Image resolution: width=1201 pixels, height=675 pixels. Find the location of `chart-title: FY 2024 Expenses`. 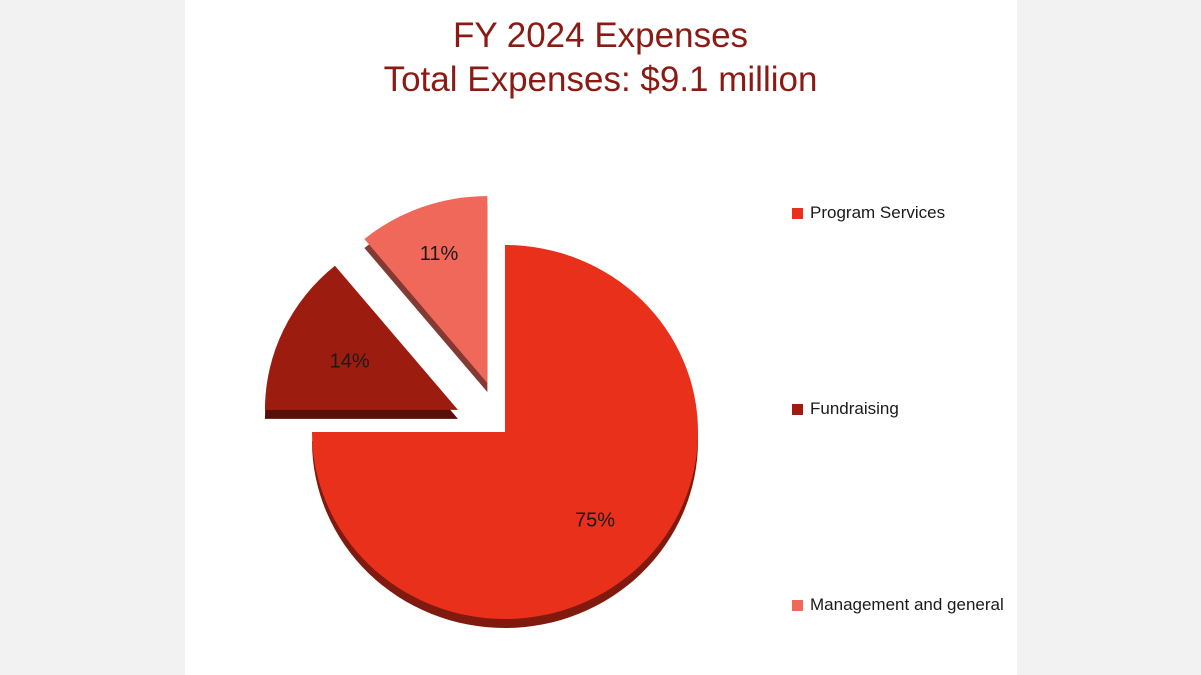

chart-title: FY 2024 Expenses is located at coordinates (600, 35).